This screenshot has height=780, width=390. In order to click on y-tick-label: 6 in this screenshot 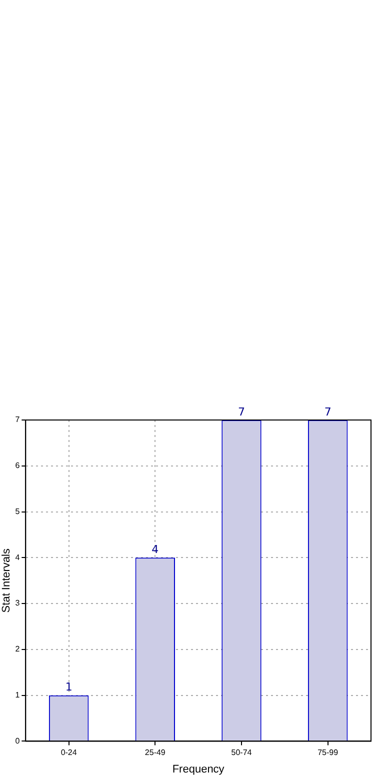, I will do `click(17, 465)`.